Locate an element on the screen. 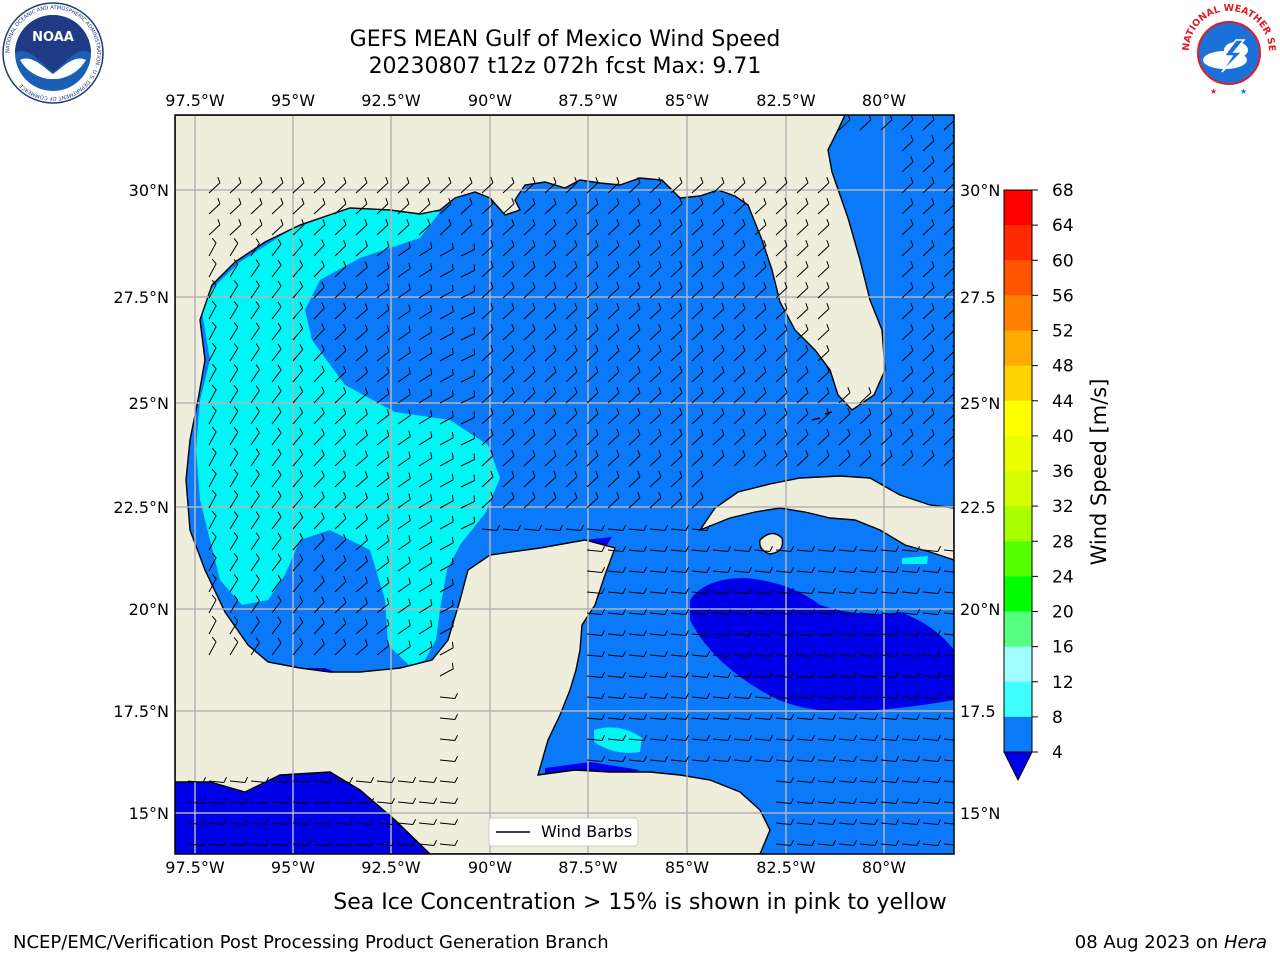  colorbar-tick-label: 56 is located at coordinates (1063, 296).